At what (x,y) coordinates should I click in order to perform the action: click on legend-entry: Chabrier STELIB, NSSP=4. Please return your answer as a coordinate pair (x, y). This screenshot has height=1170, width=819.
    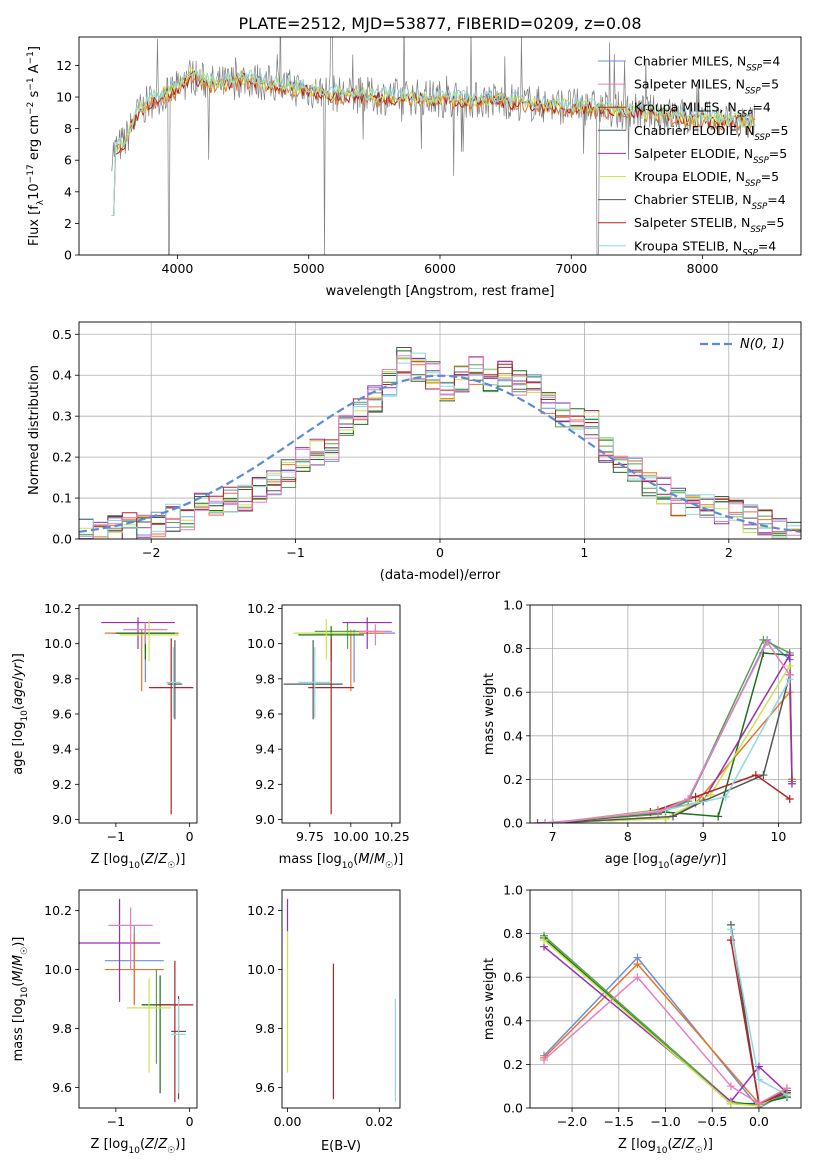
    Looking at the image, I should click on (710, 202).